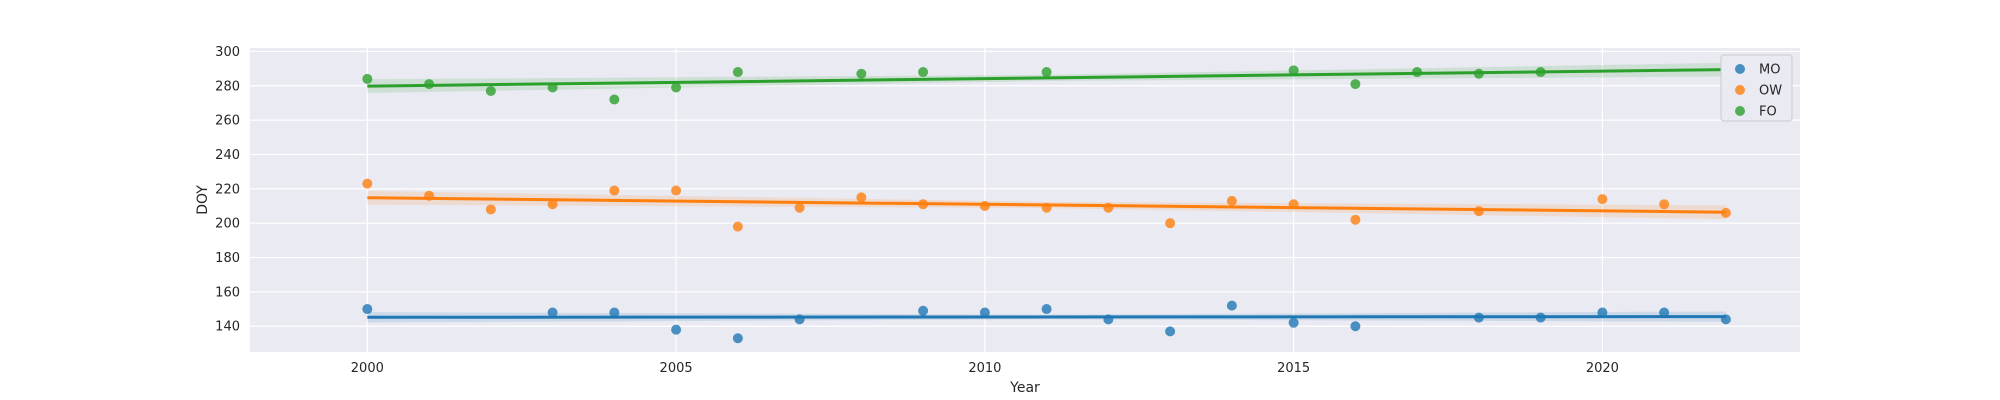 This screenshot has width=2000, height=400. I want to click on x-tick-label: 2020, so click(1602, 368).